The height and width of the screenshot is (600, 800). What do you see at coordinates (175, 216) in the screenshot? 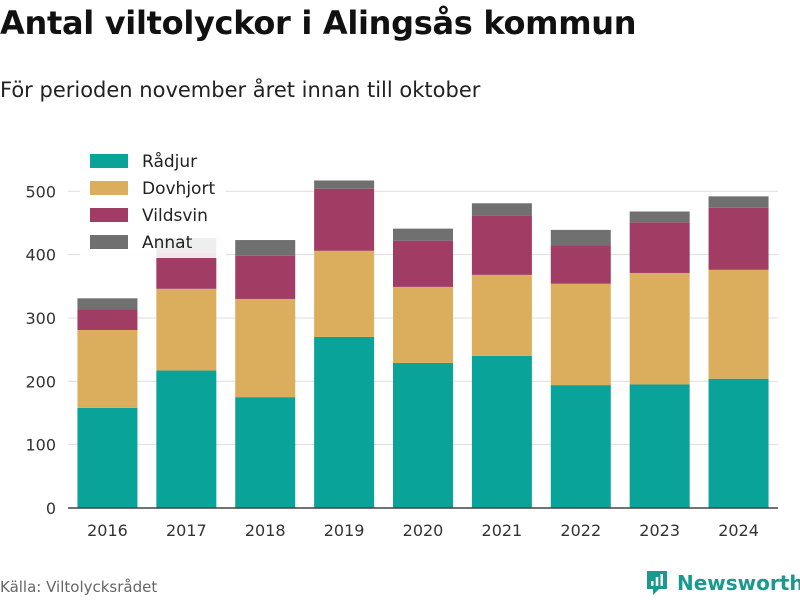
I see `legend-label: Vildsvin` at bounding box center [175, 216].